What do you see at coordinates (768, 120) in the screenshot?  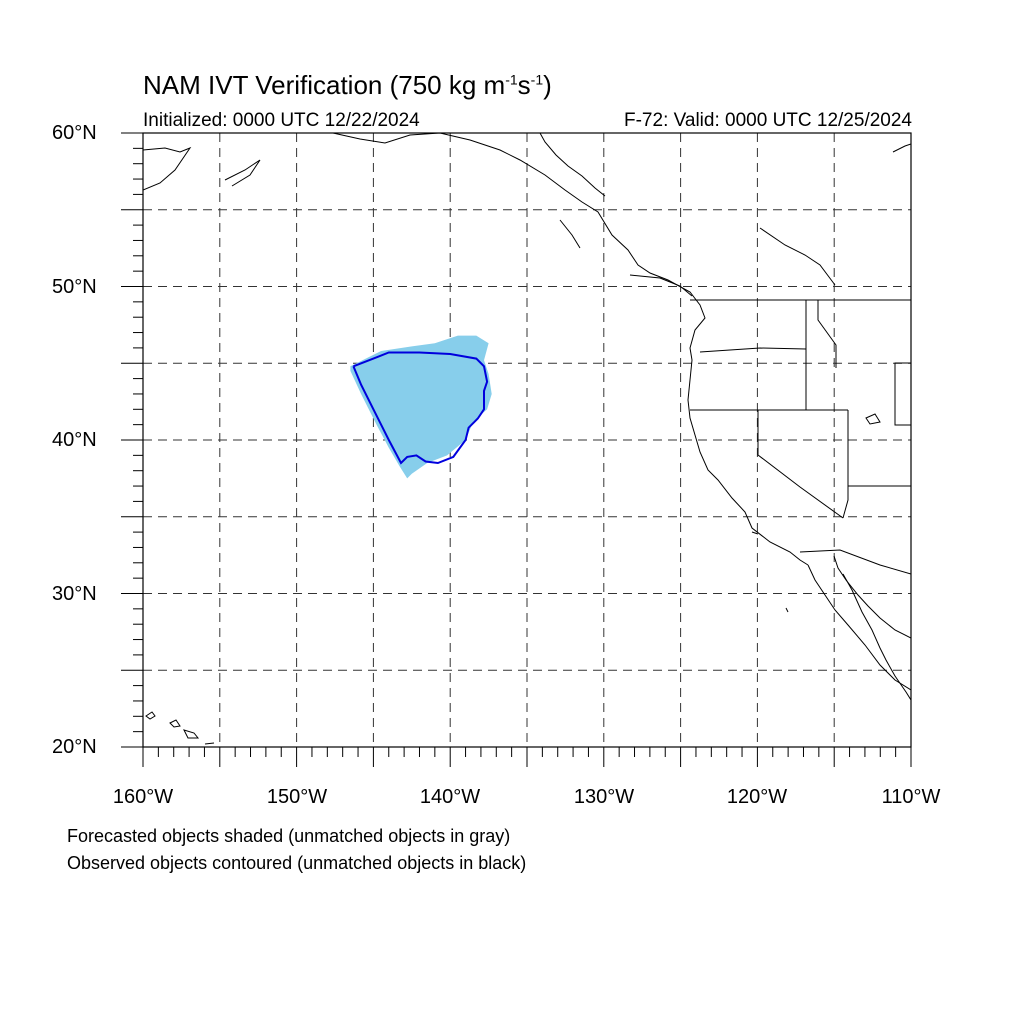 I see `valid-time: F-72: Valid: 0000 UTC 12/25/2024` at bounding box center [768, 120].